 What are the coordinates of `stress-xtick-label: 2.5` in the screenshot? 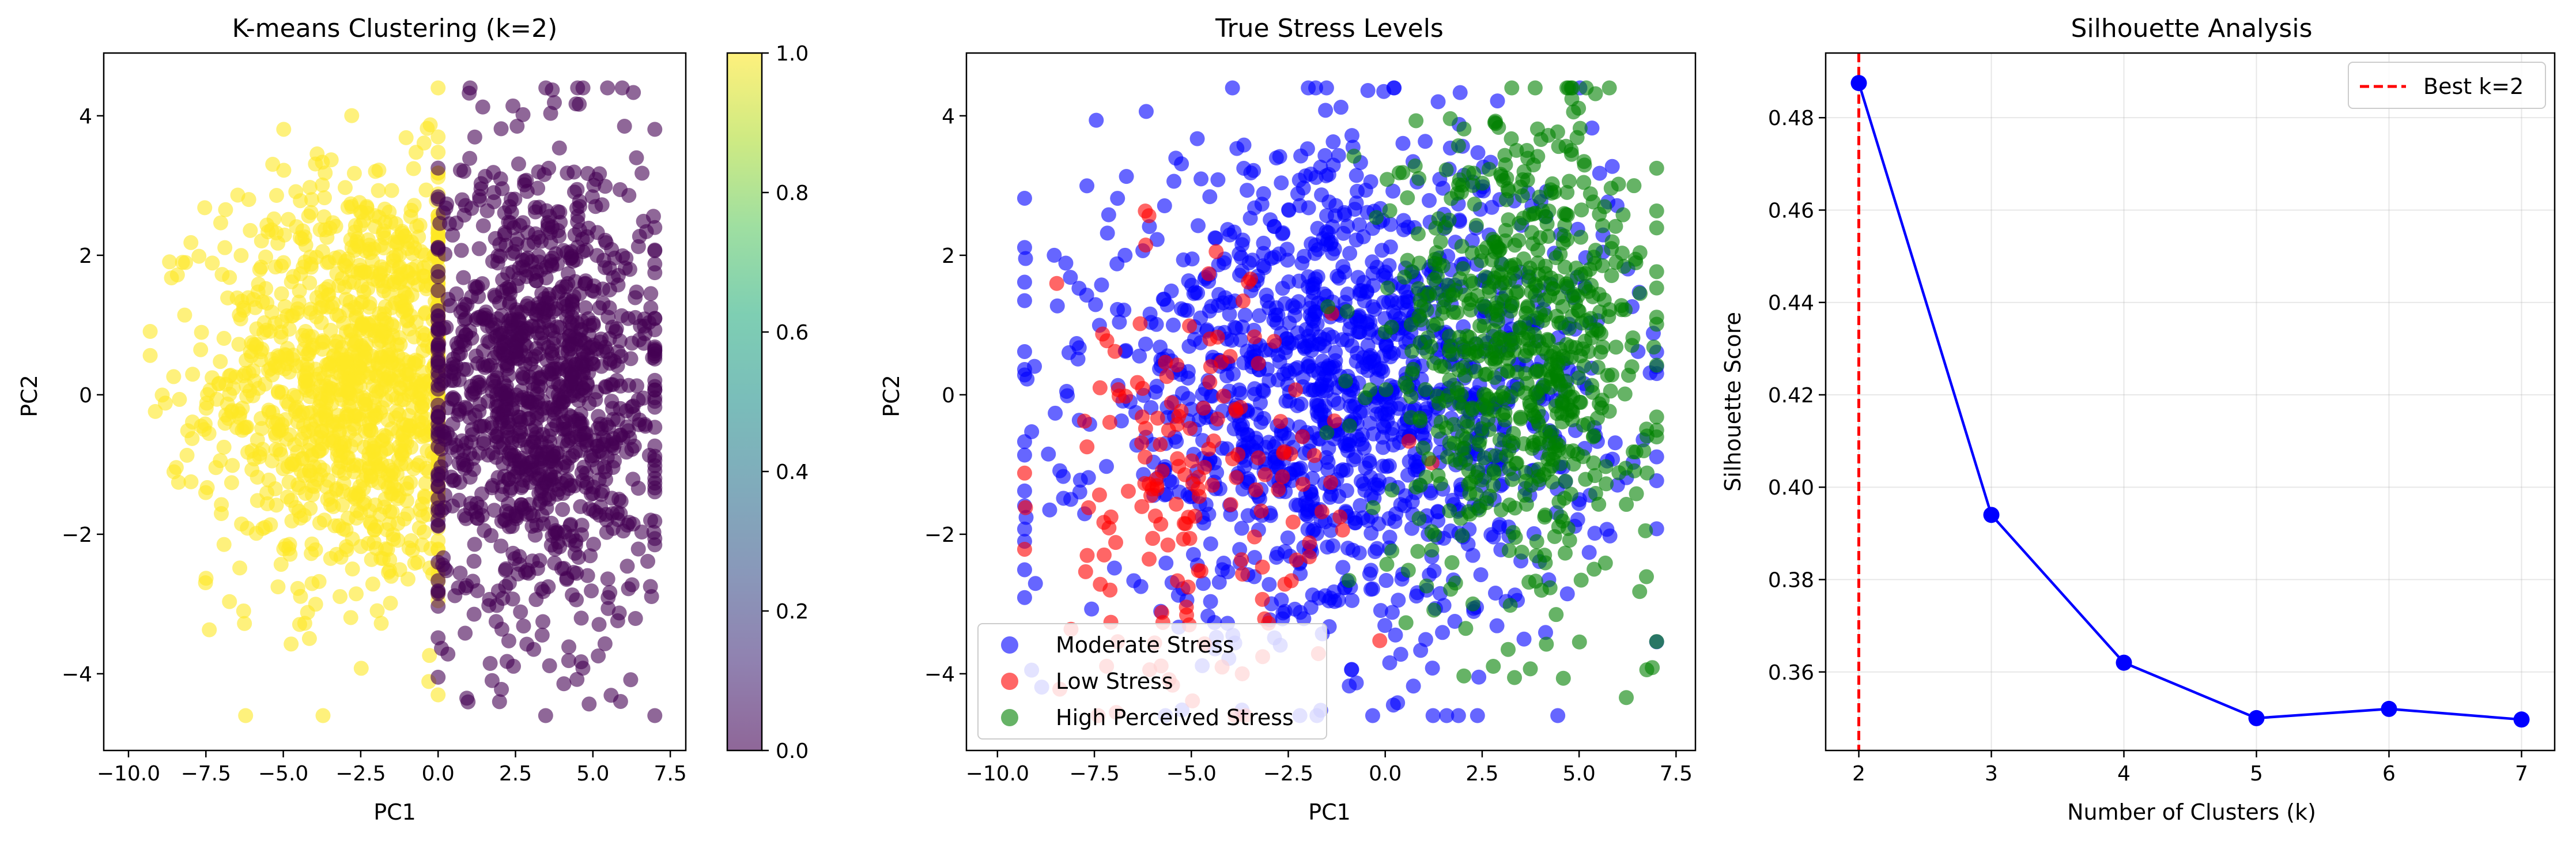 It's located at (1481, 774).